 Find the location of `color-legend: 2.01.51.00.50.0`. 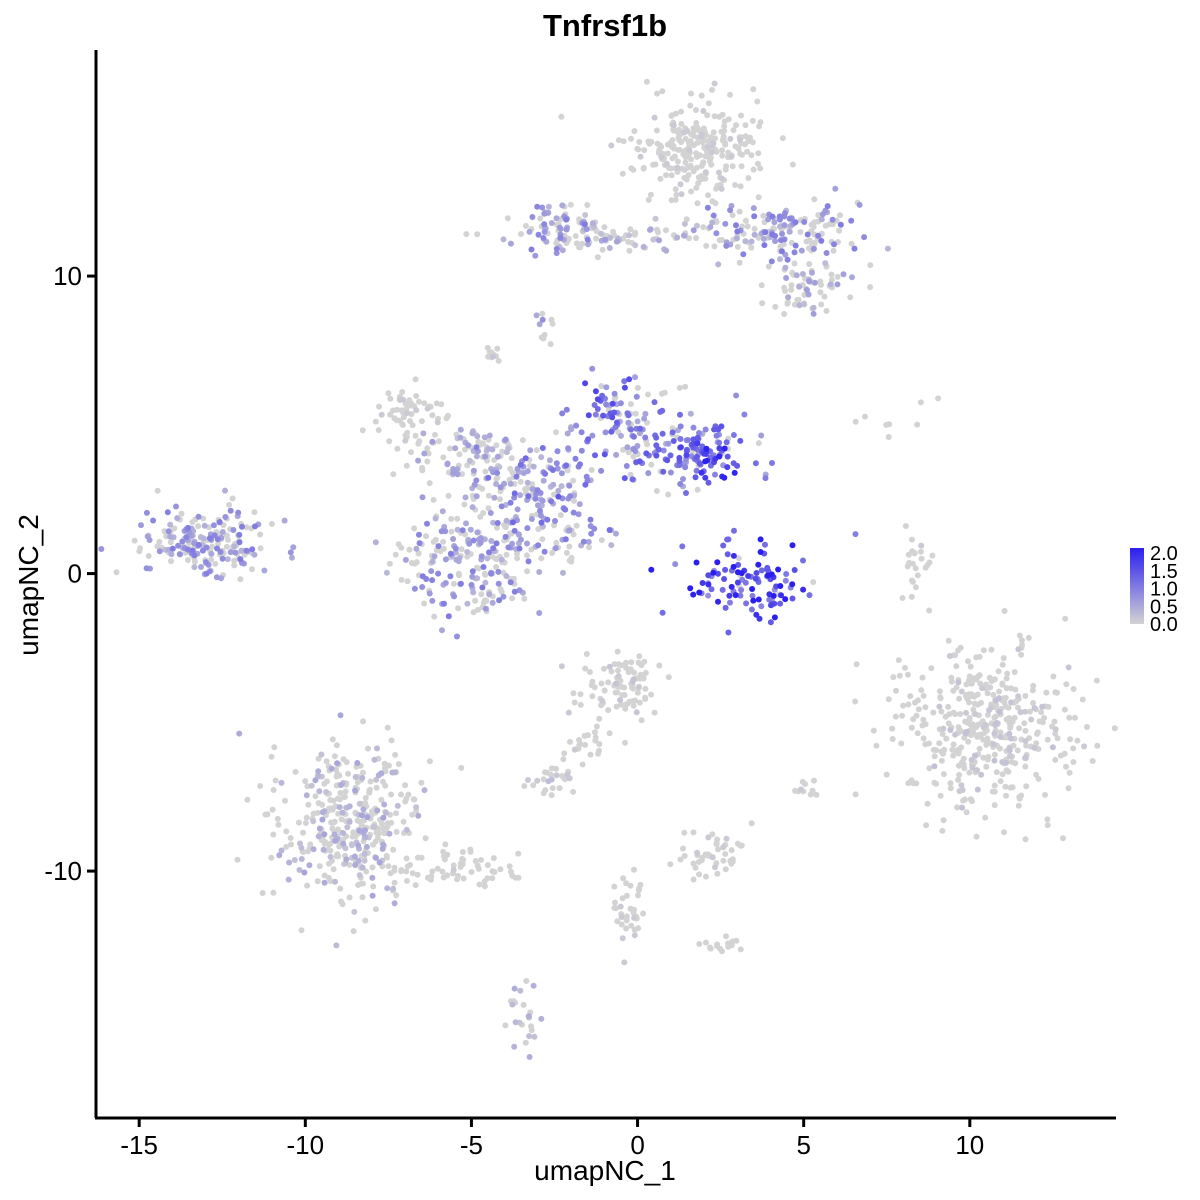

color-legend: 2.01.51.00.50.0 is located at coordinates (1154, 589).